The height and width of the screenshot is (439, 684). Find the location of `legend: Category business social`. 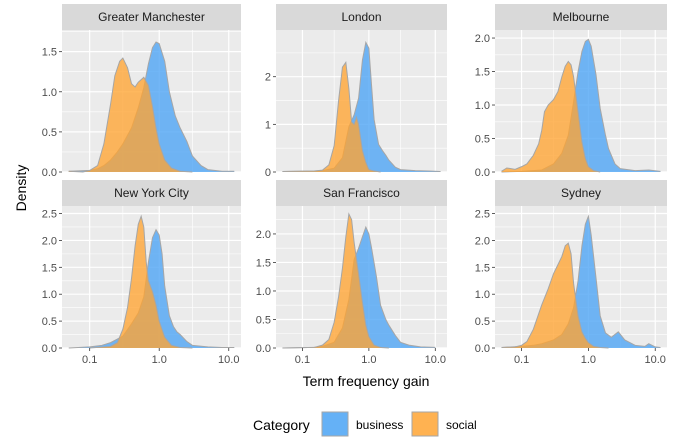

legend: Category business social is located at coordinates (365, 424).